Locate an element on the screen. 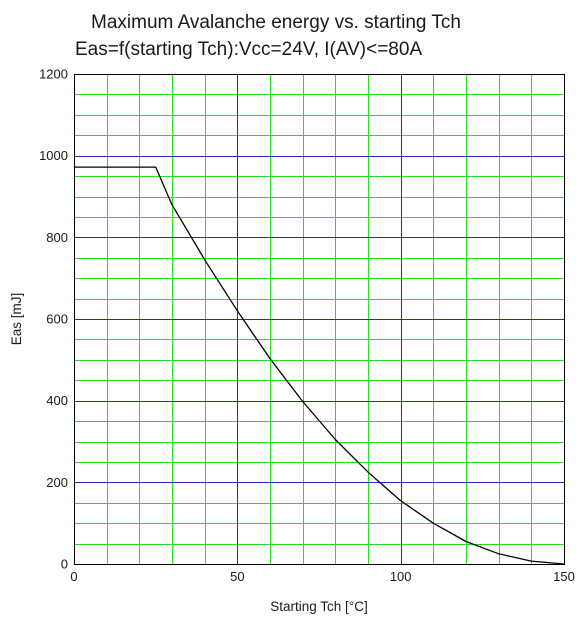 The image size is (581, 619). x-tick-label: 50 is located at coordinates (237, 576).